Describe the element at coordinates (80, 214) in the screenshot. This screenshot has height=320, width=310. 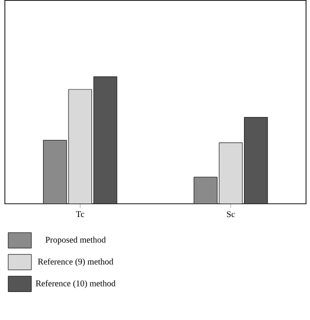
I see `x-tick-label: Tc` at that location.